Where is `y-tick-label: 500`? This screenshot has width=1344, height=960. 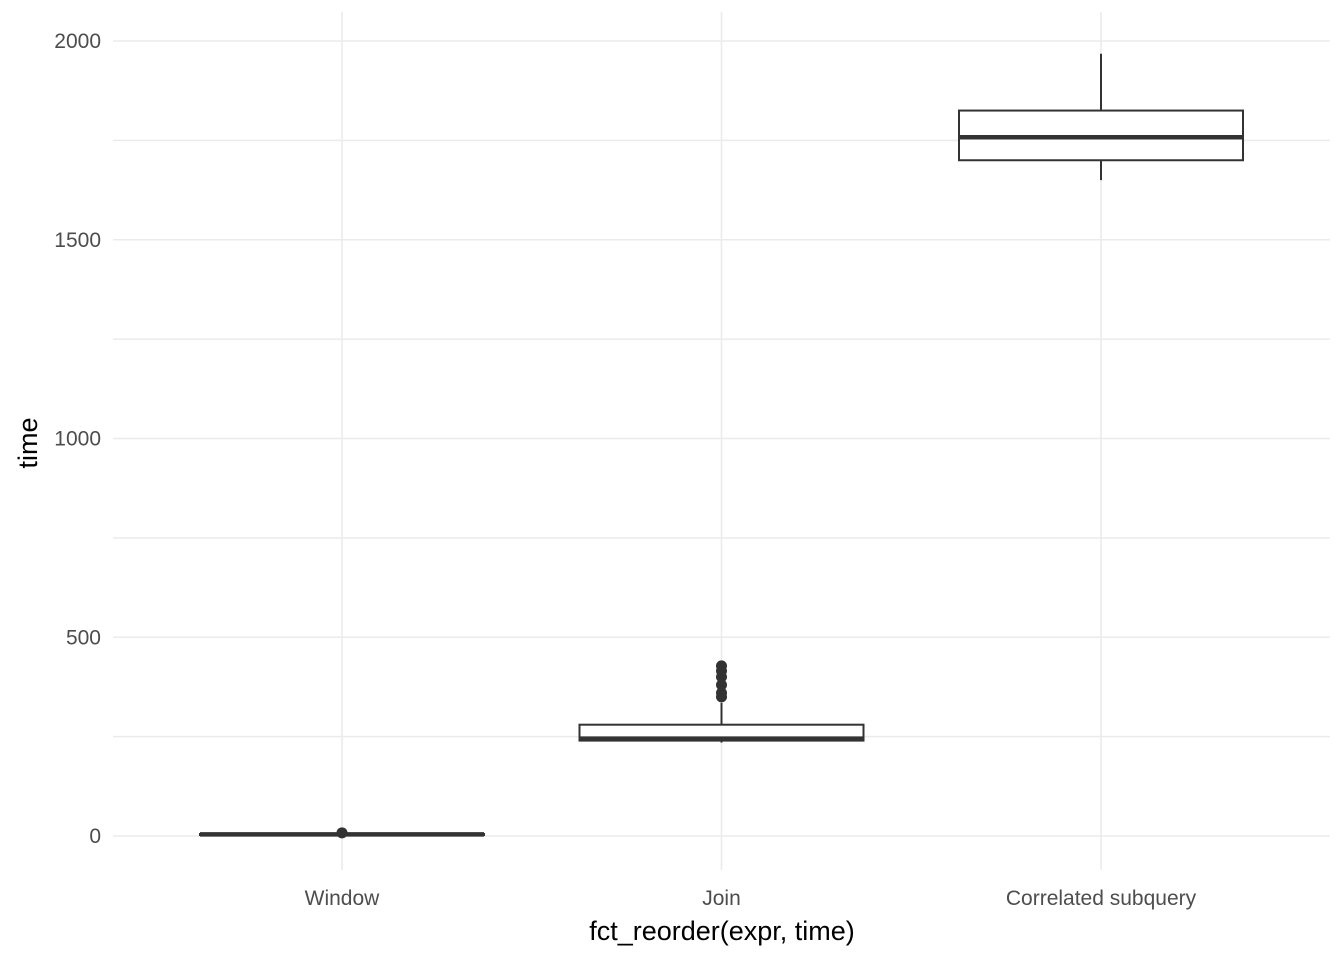 y-tick-label: 500 is located at coordinates (83, 637).